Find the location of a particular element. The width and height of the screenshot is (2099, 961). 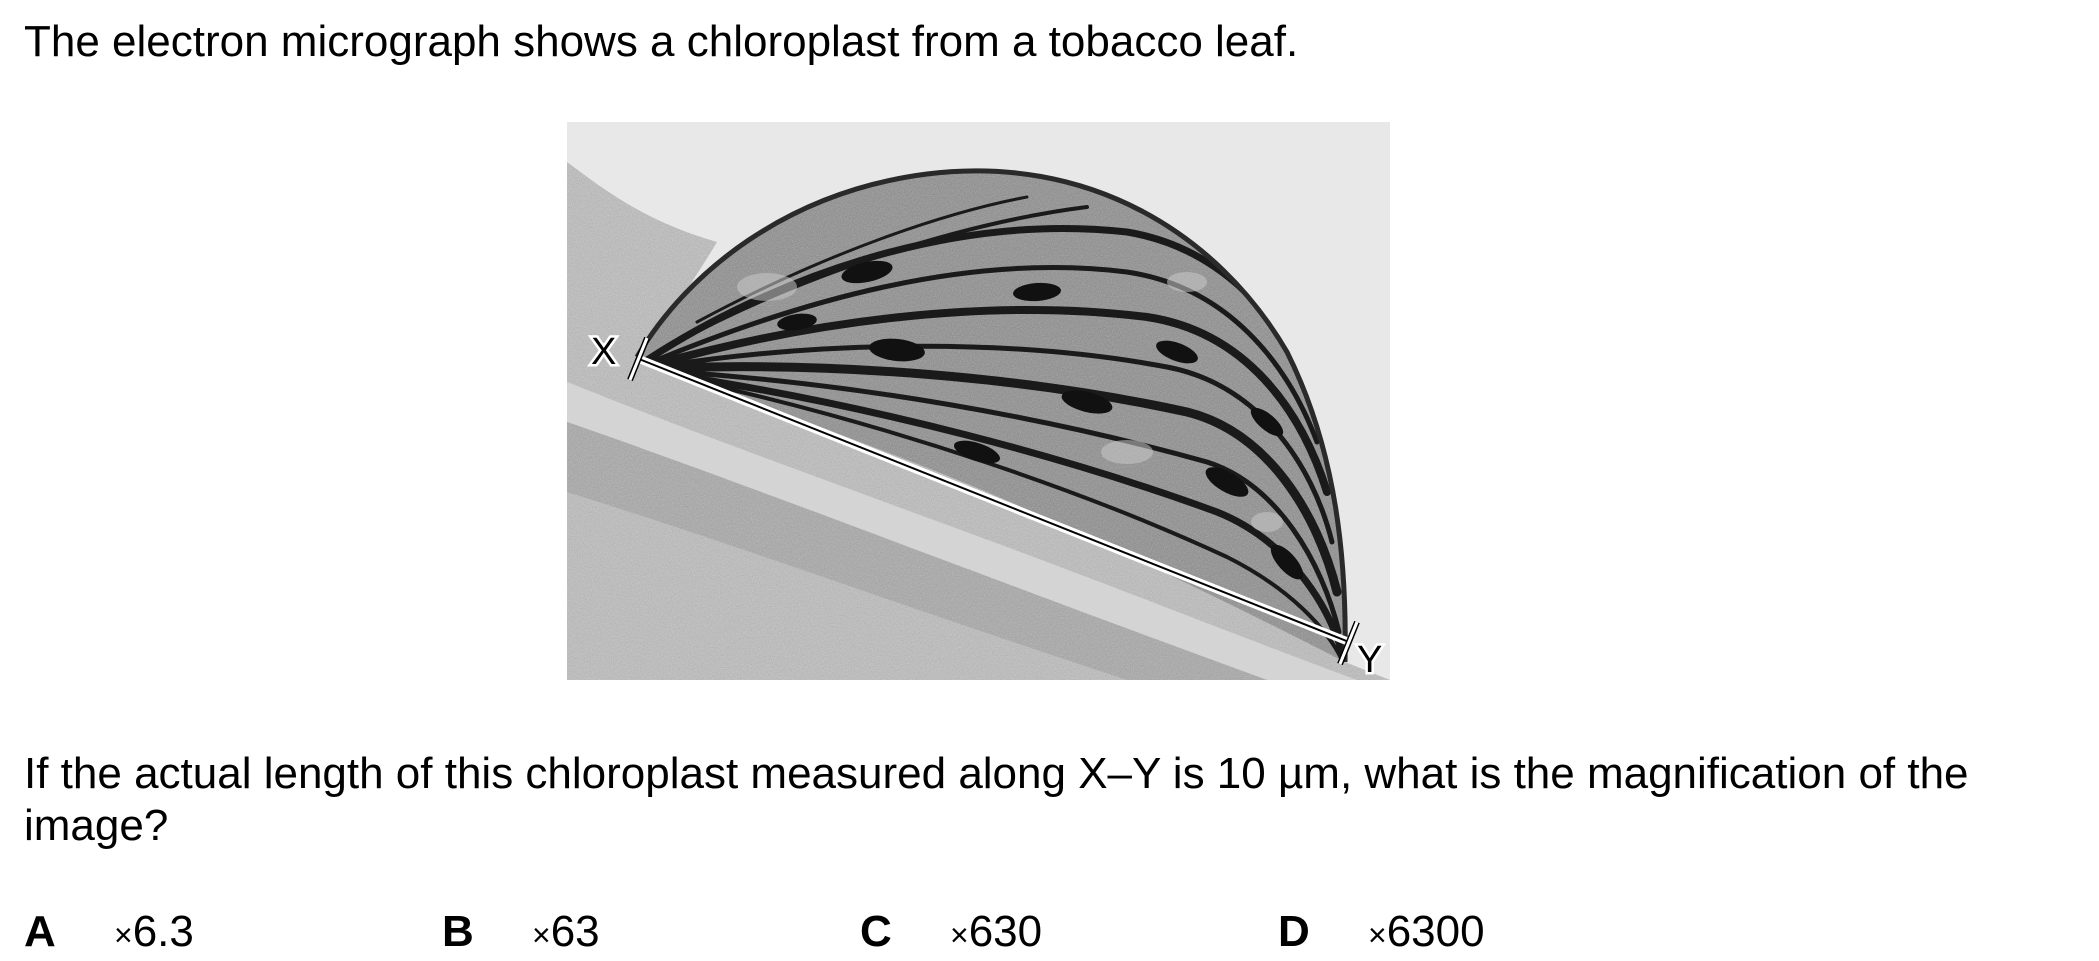

measurement-line is located at coordinates (993, 501).